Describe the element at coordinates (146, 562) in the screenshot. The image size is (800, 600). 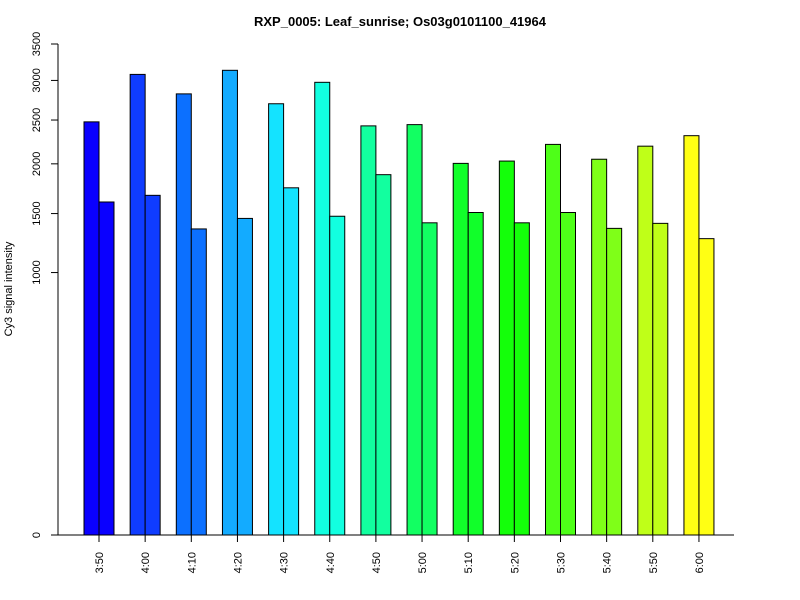
I see `x-tick-label: 4:00` at that location.